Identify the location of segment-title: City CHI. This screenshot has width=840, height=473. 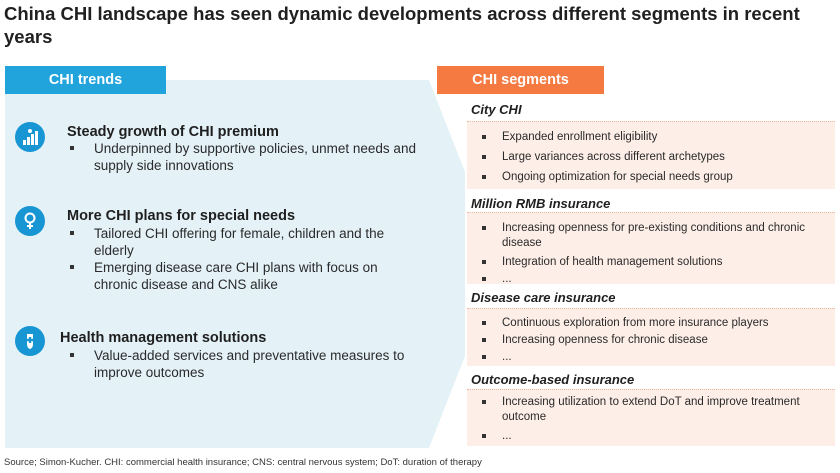
(496, 109).